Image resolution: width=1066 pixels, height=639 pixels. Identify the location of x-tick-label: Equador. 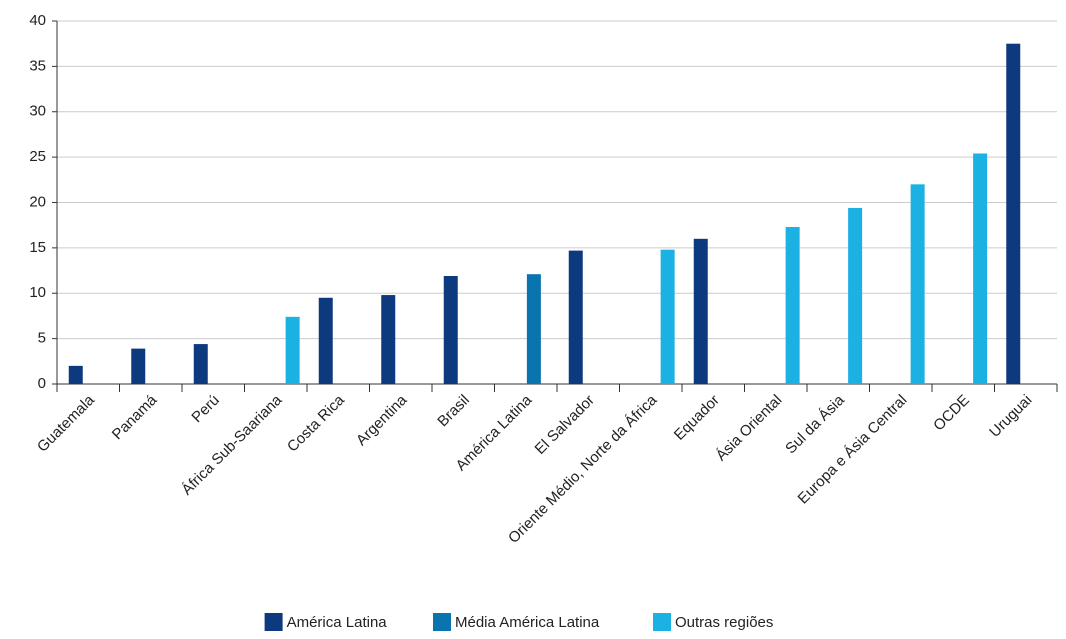
(697, 418).